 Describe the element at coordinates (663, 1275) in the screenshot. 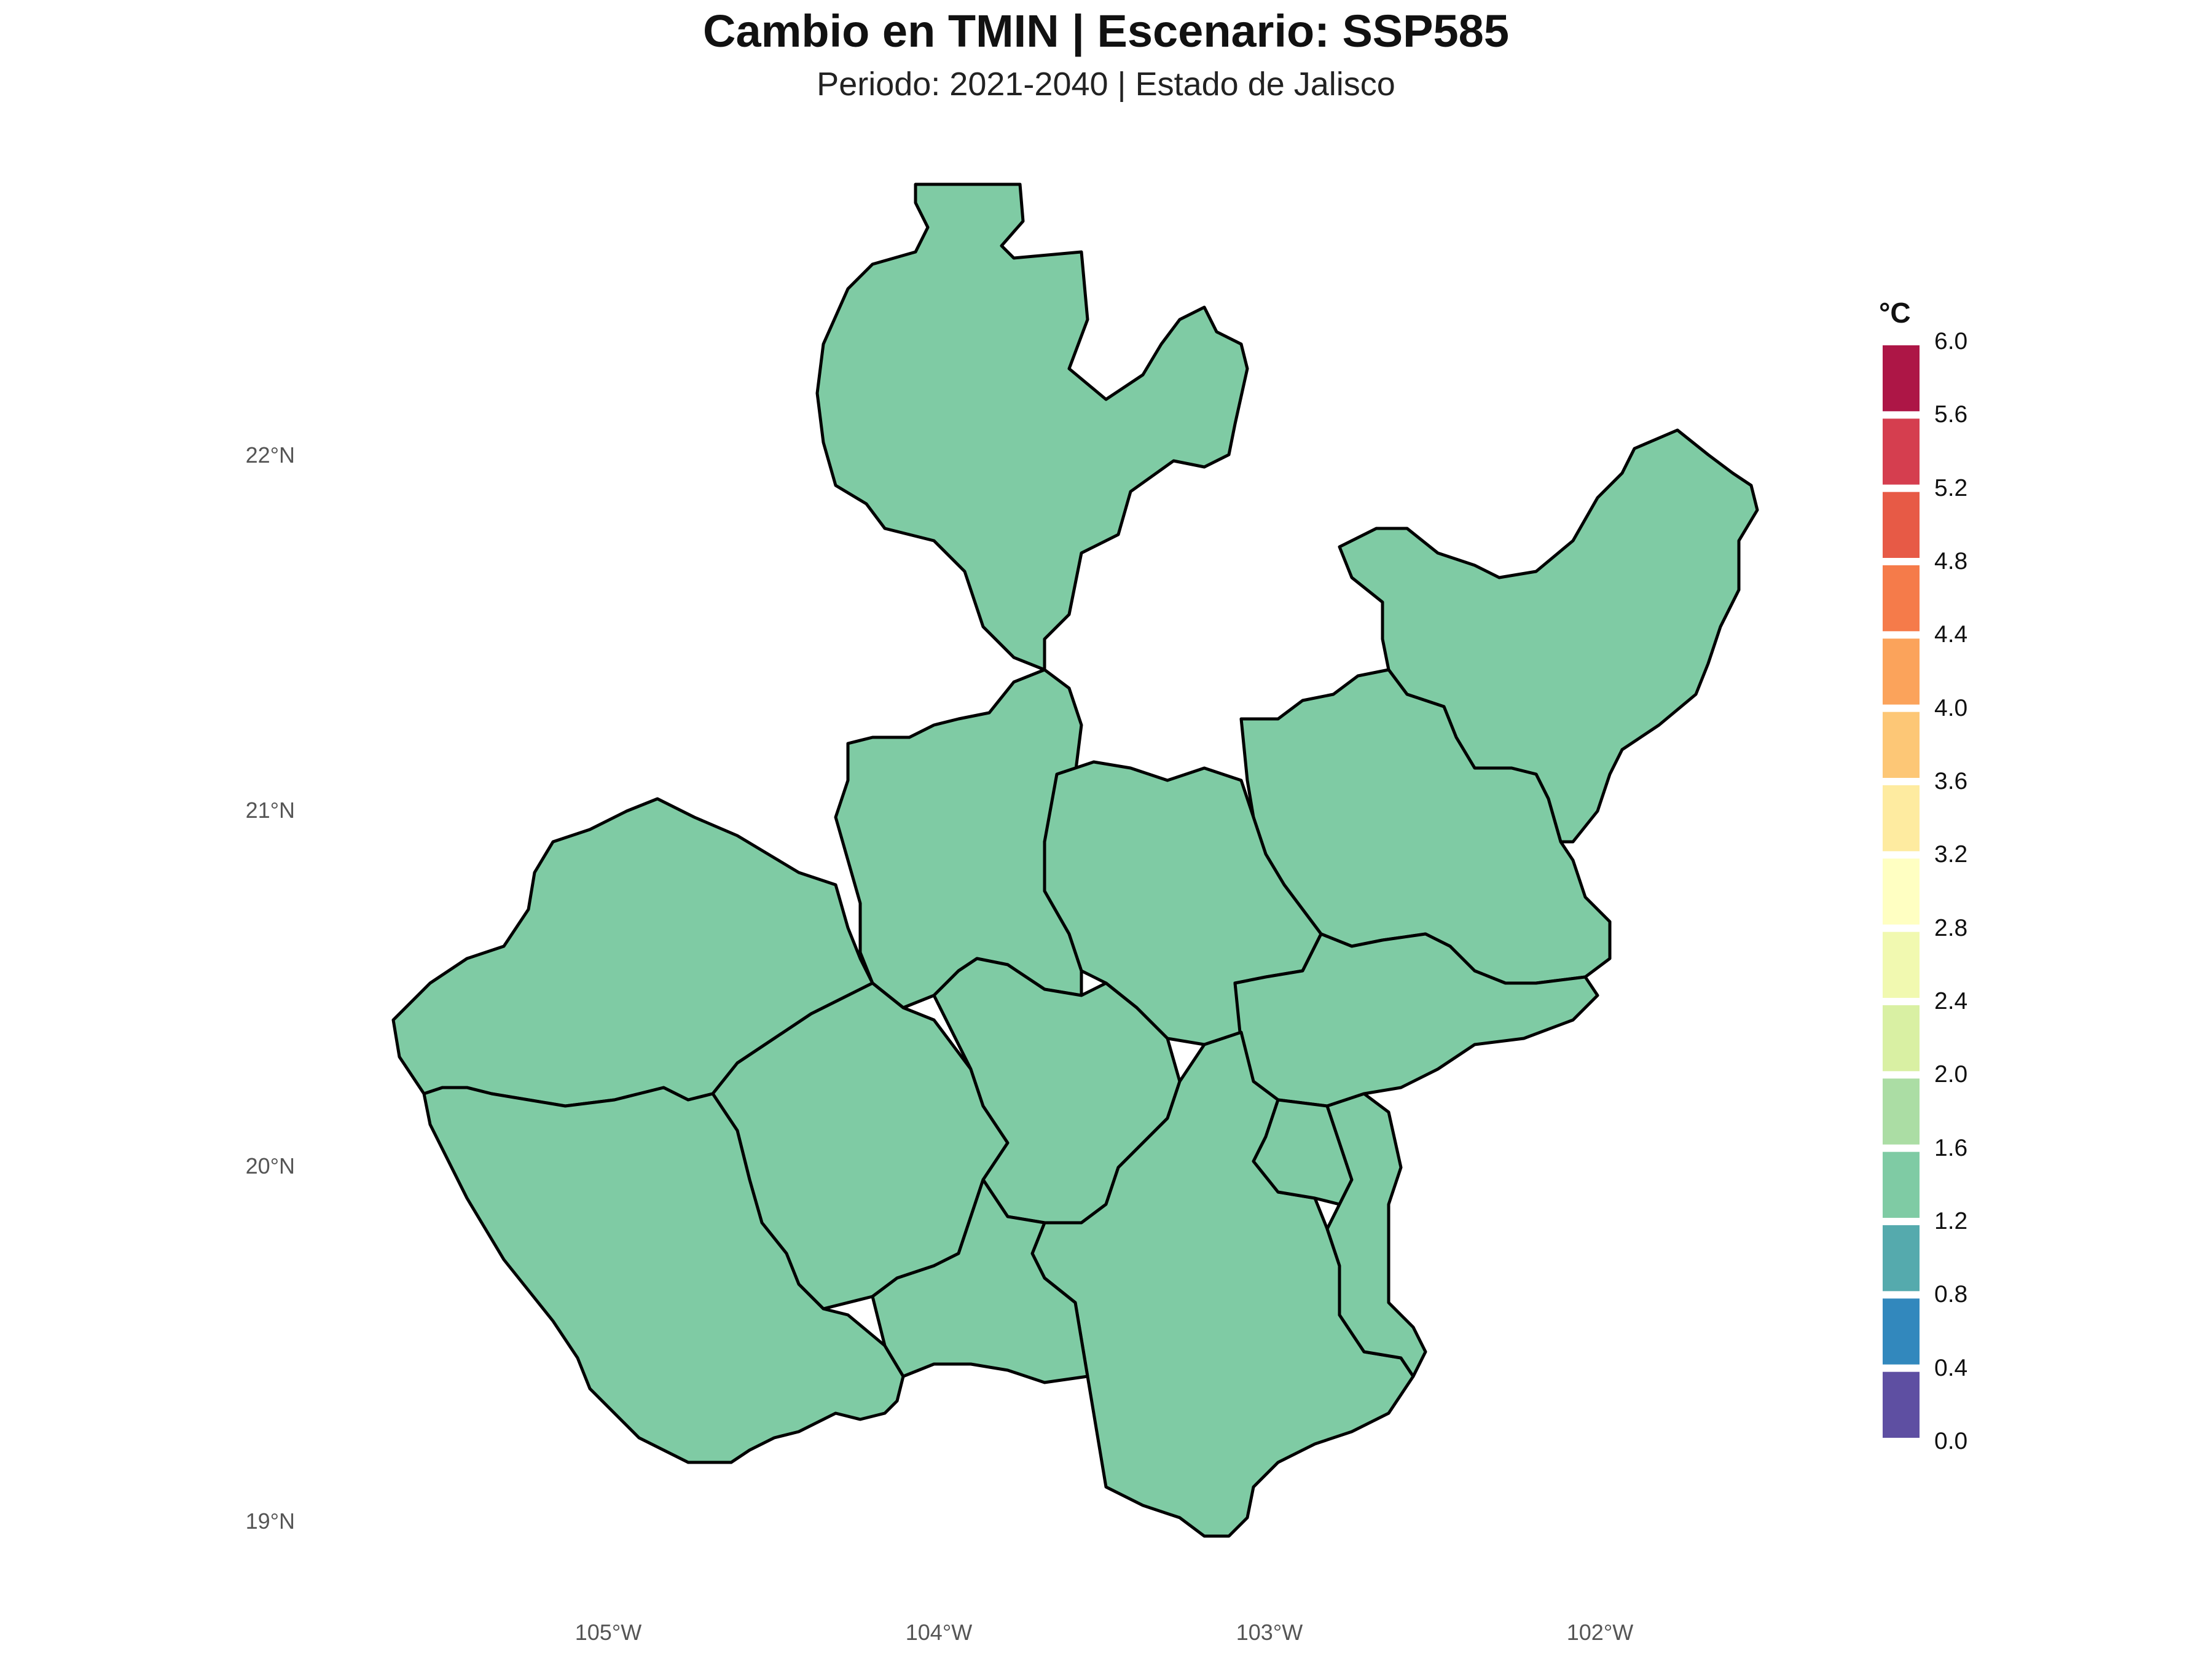

I see `region-costa-sur` at that location.